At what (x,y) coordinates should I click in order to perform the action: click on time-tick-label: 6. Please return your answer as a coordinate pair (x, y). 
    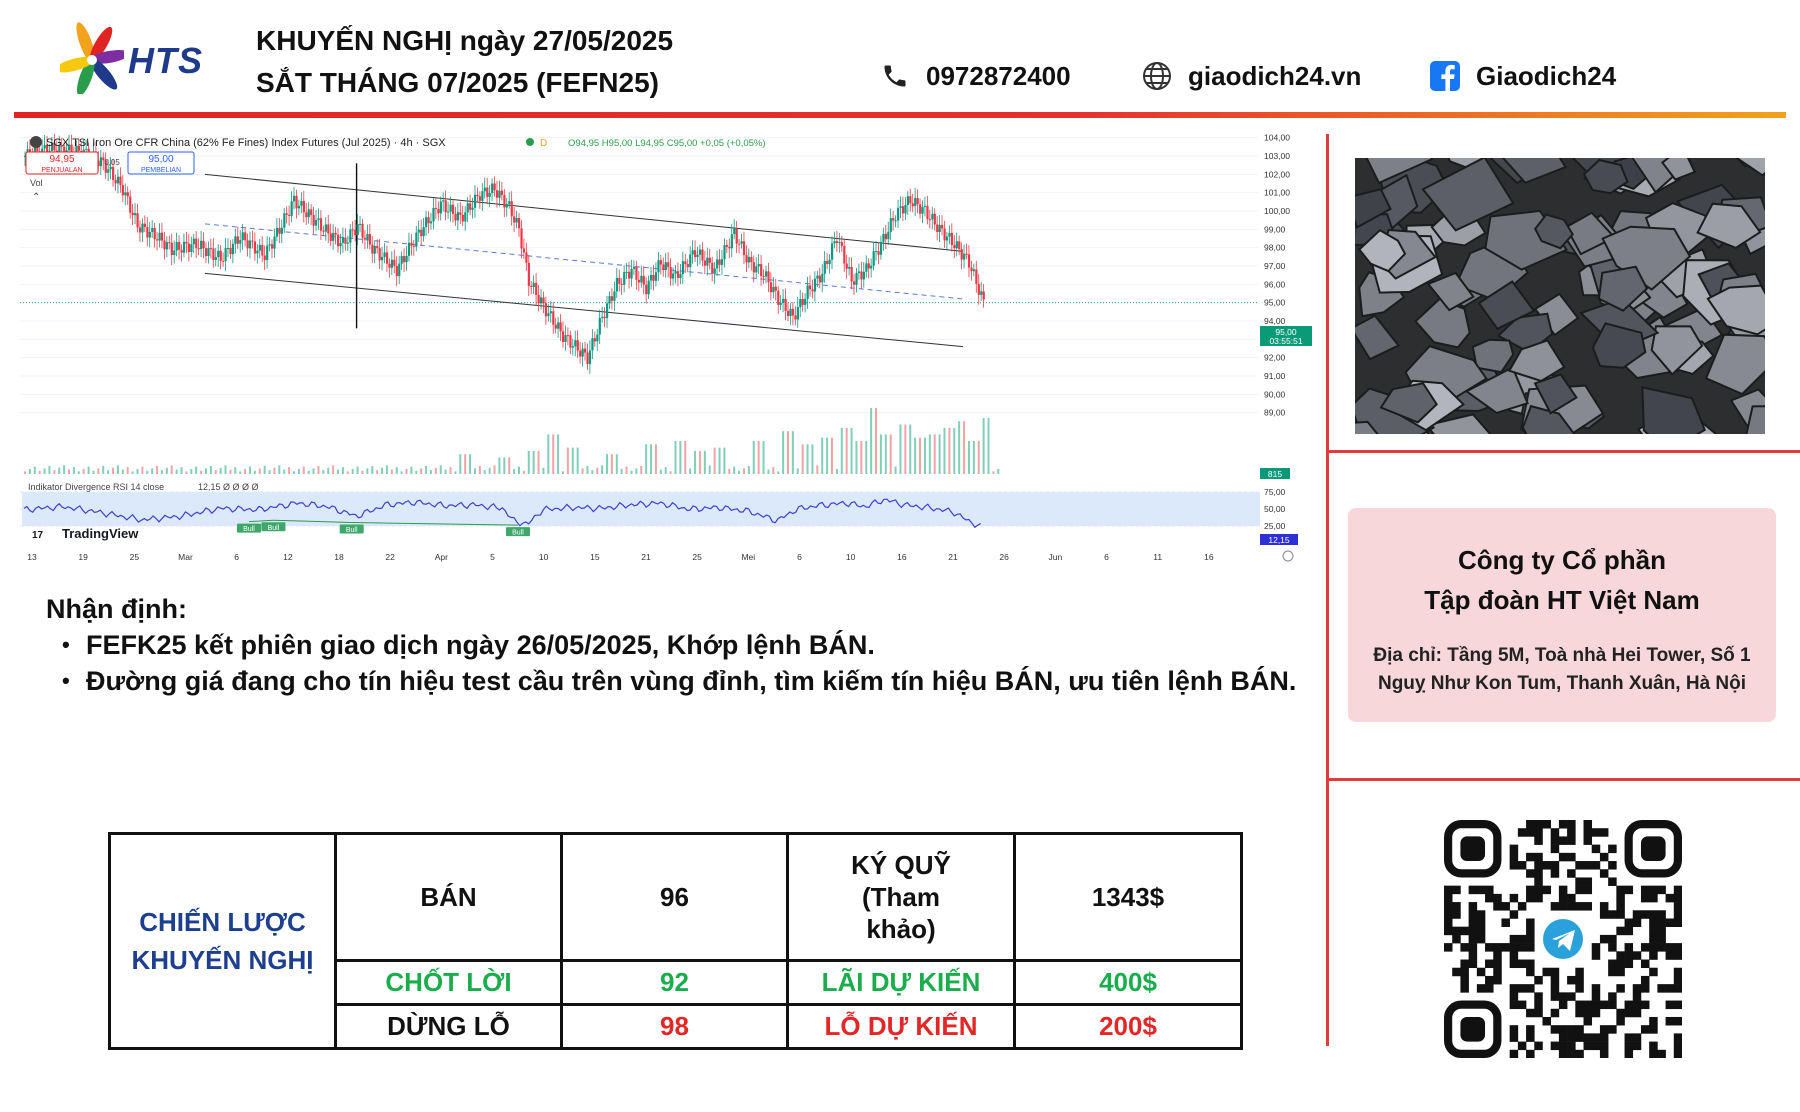
    Looking at the image, I should click on (236, 557).